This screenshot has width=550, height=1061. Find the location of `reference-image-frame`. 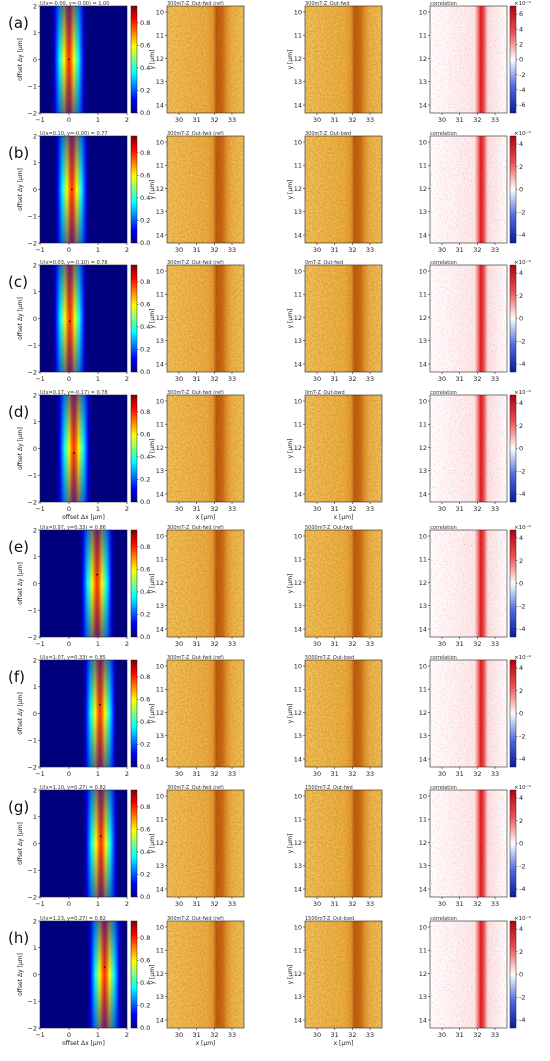

reference-image-frame is located at coordinates (205, 59).